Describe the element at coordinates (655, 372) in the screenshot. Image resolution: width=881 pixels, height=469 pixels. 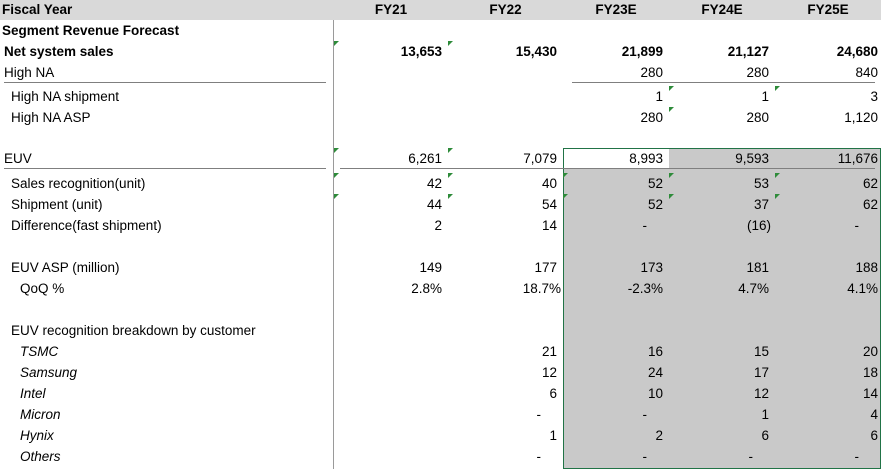
I see `cell-fy23e: 24` at that location.